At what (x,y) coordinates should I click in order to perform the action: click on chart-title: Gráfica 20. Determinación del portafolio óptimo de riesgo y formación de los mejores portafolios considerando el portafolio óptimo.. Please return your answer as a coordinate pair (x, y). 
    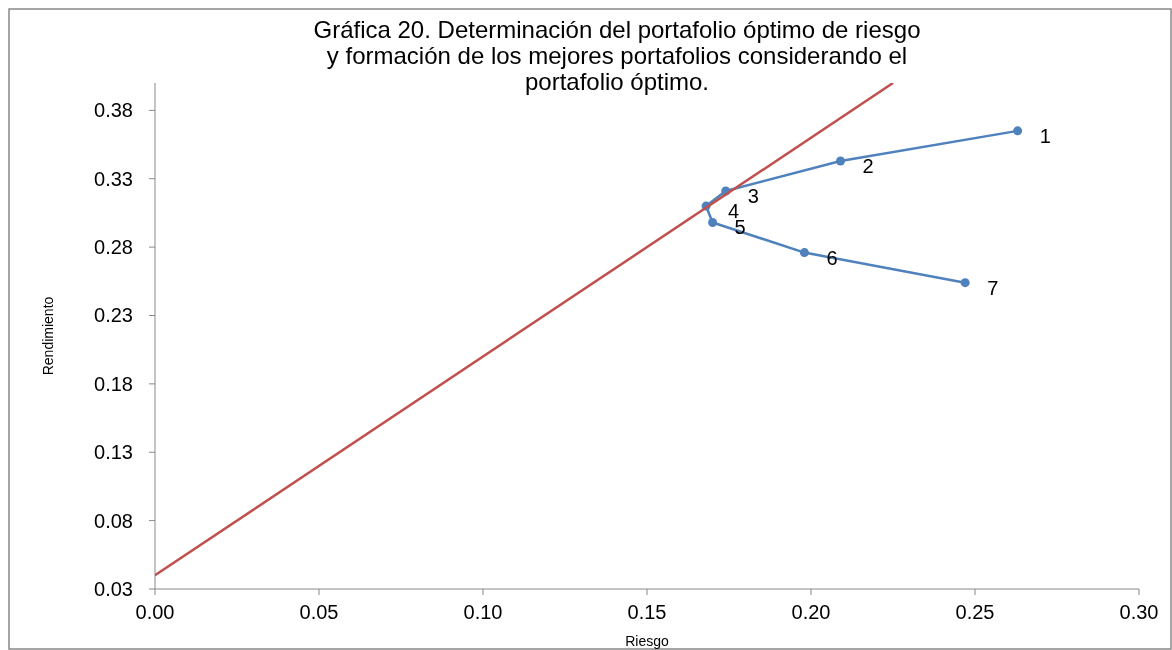
    Looking at the image, I should click on (617, 55).